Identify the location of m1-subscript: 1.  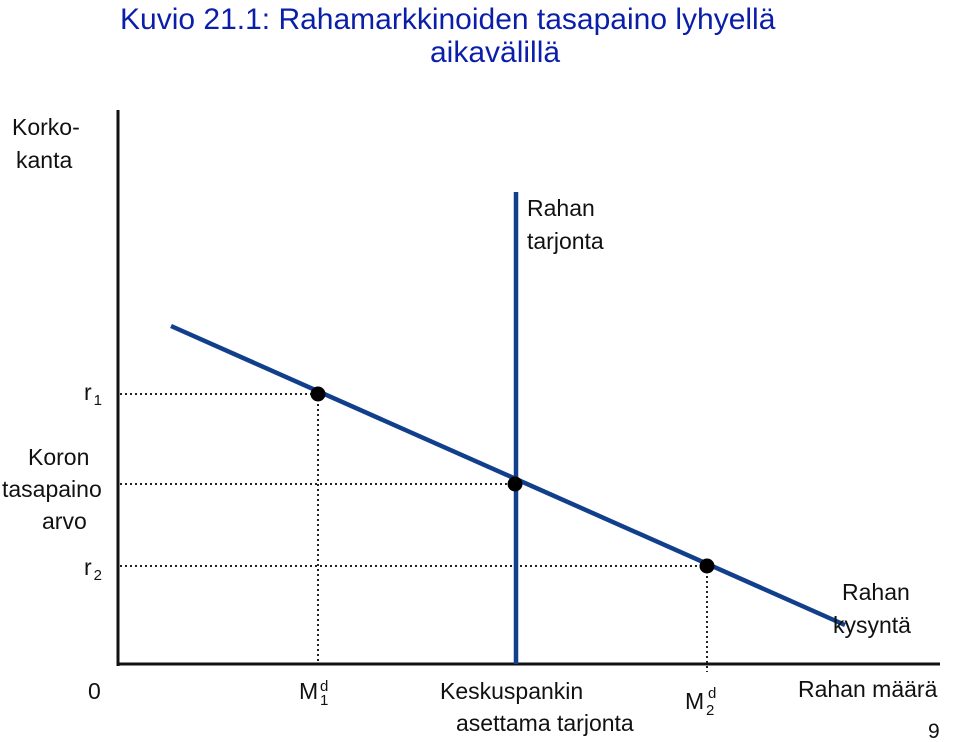
(324, 700).